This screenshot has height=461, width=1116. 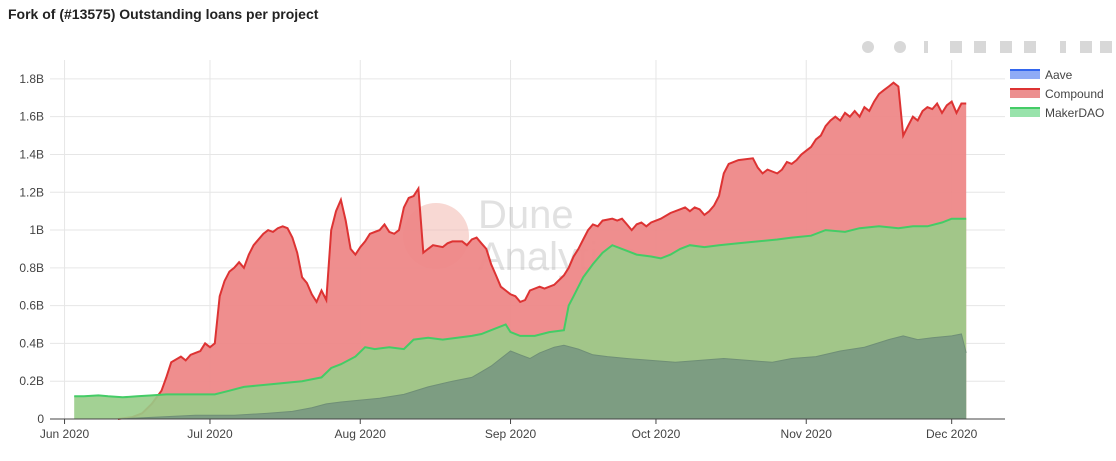 What do you see at coordinates (1025, 74) in the screenshot?
I see `legend-swatch-aave` at bounding box center [1025, 74].